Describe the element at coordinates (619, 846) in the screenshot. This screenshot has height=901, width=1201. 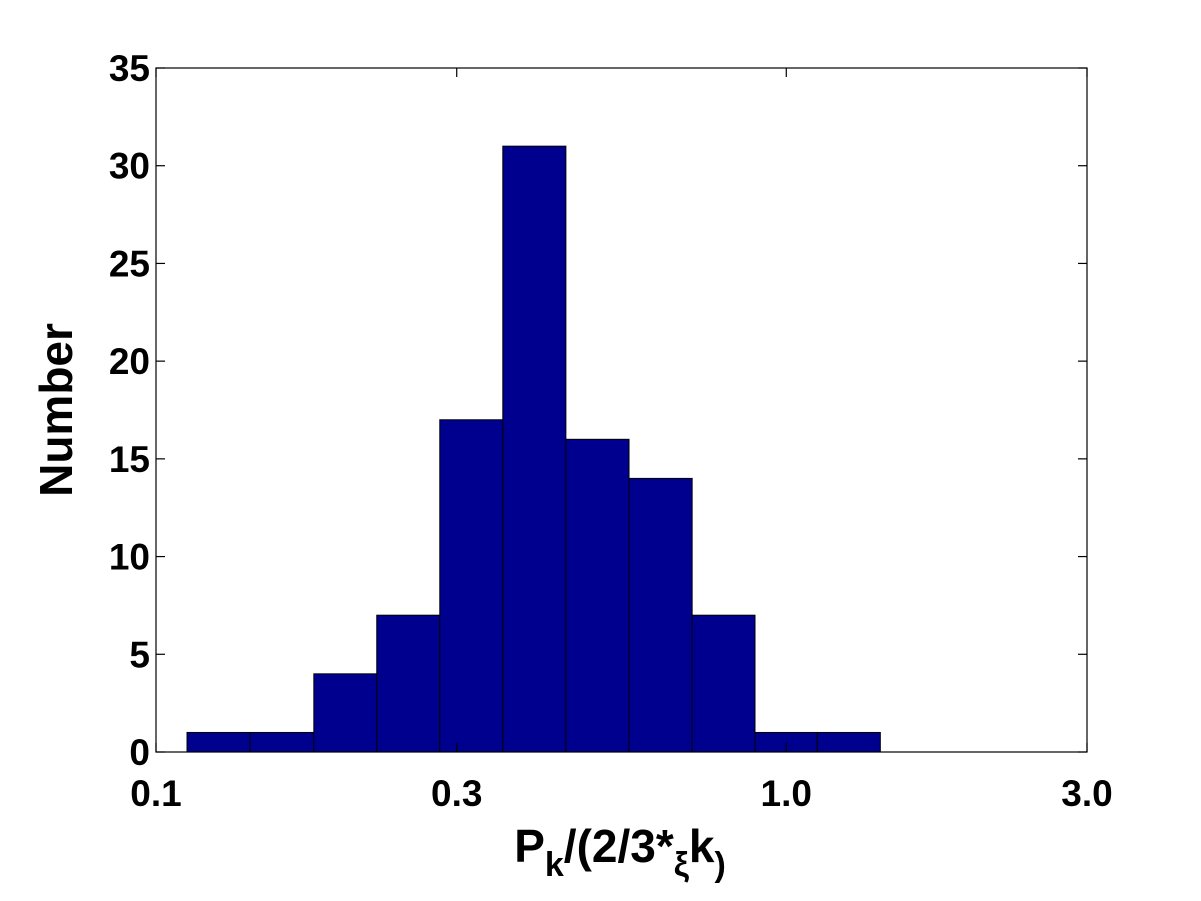
I see `x-axis-label-part: /(2/3*` at that location.